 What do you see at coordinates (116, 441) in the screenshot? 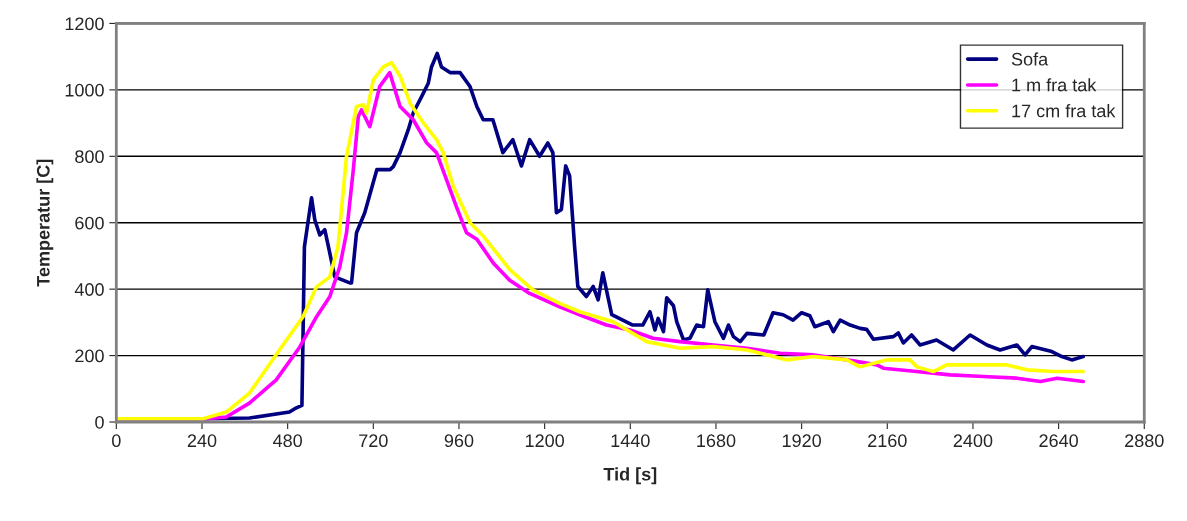
I see `x-tick-label: 0` at bounding box center [116, 441].